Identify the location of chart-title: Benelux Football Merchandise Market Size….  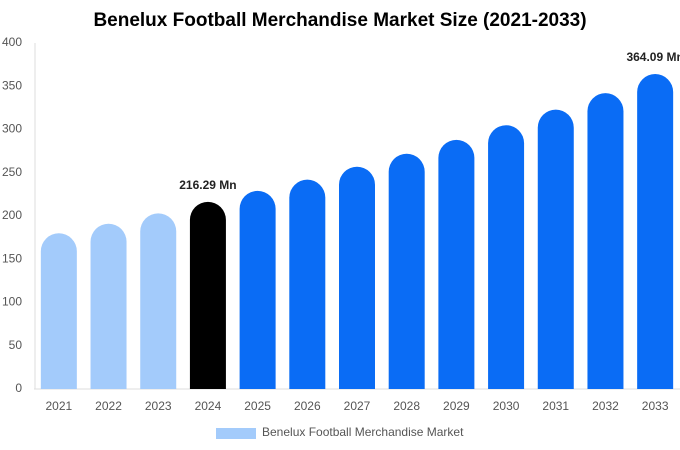
(339, 20).